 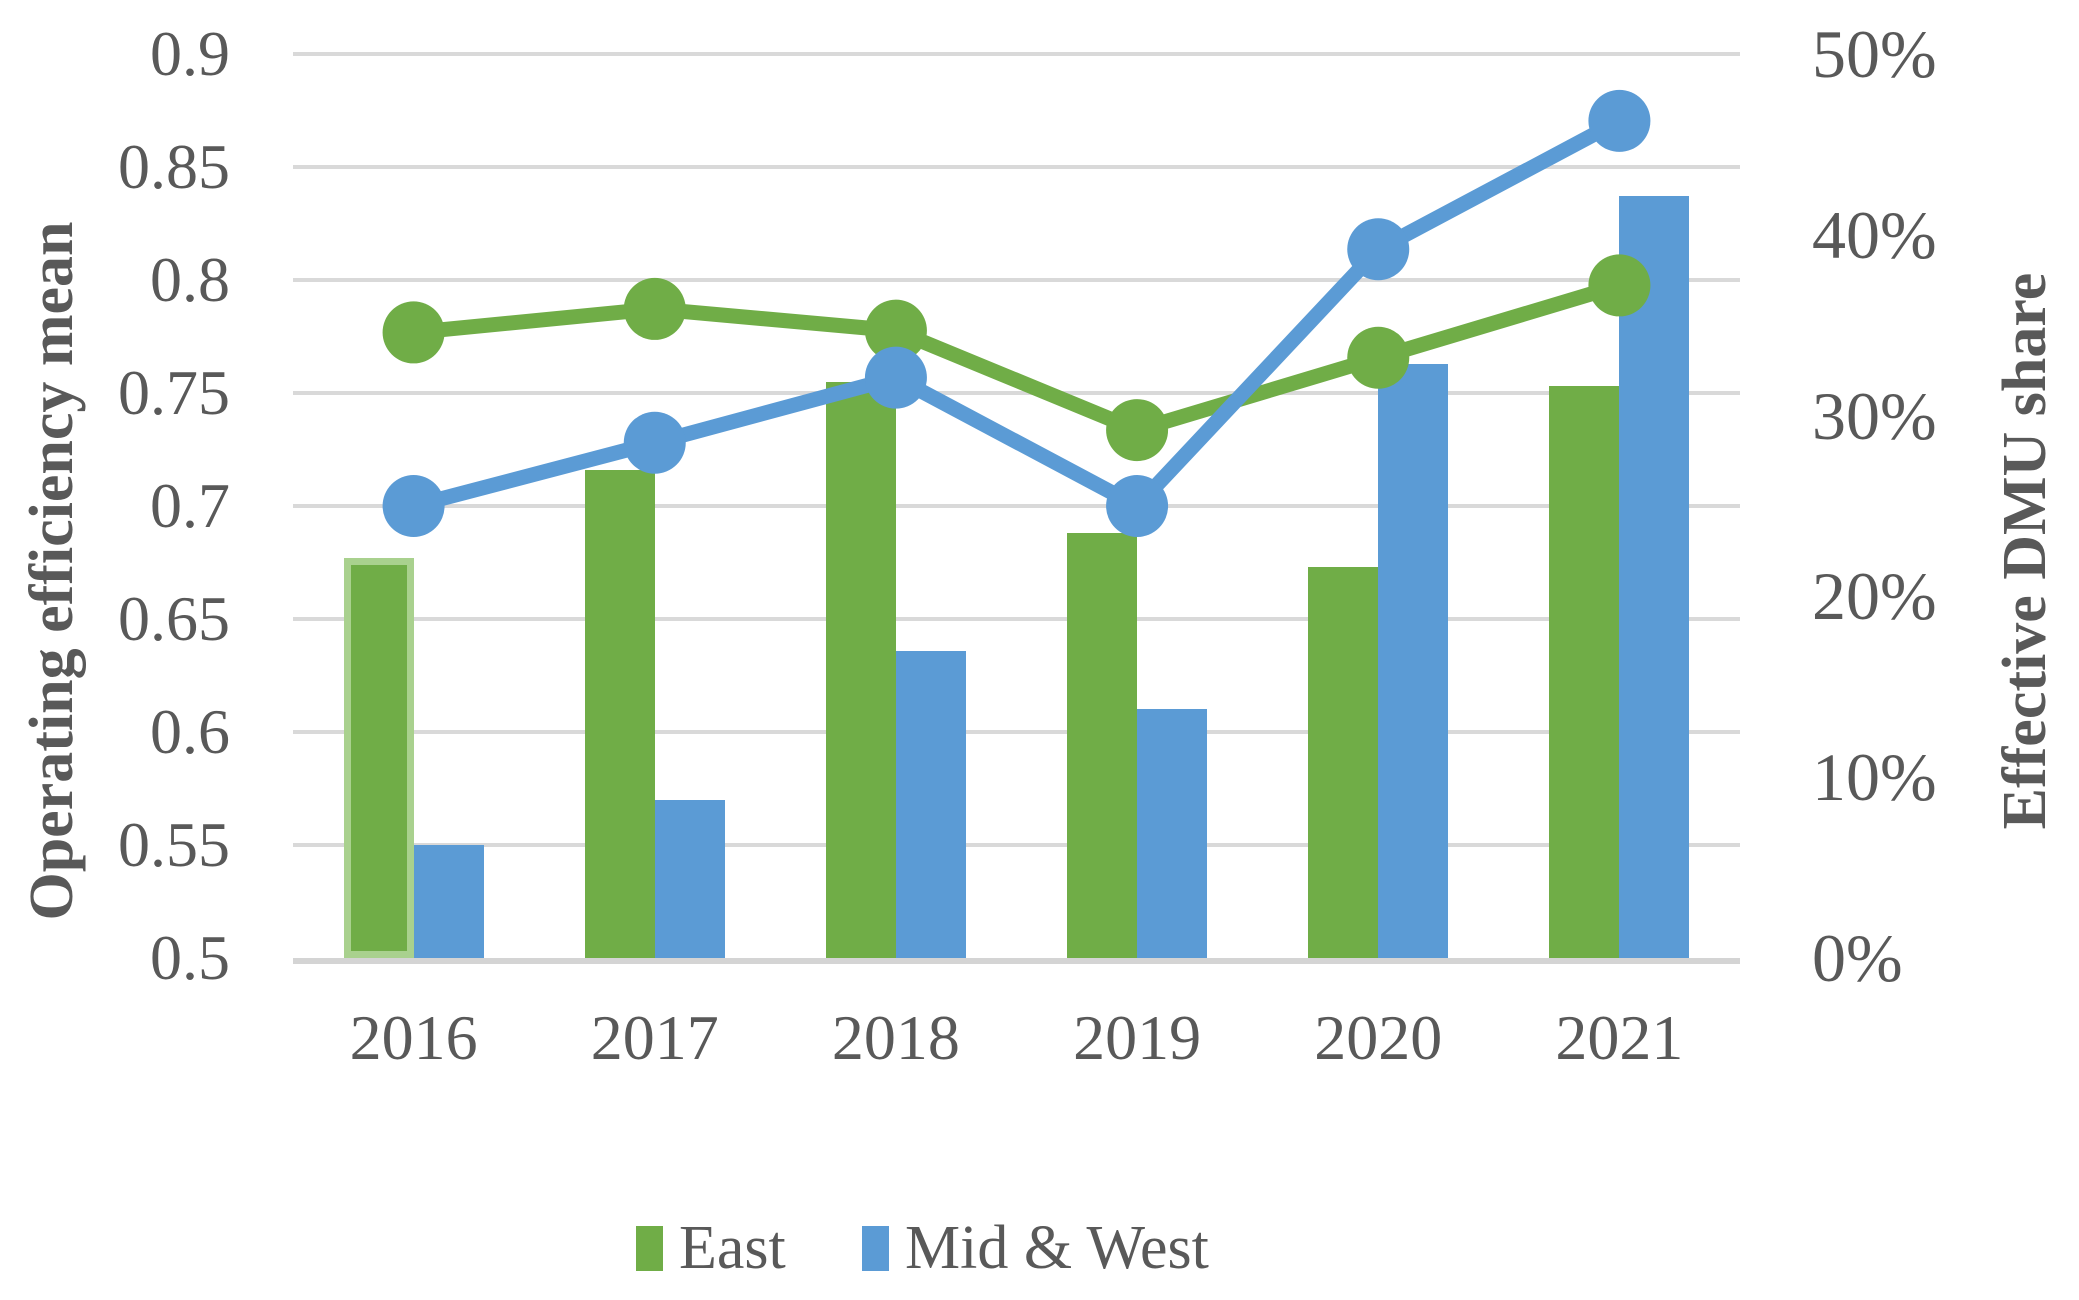 What do you see at coordinates (1137, 1037) in the screenshot?
I see `x-axis-year-label: 2019` at bounding box center [1137, 1037].